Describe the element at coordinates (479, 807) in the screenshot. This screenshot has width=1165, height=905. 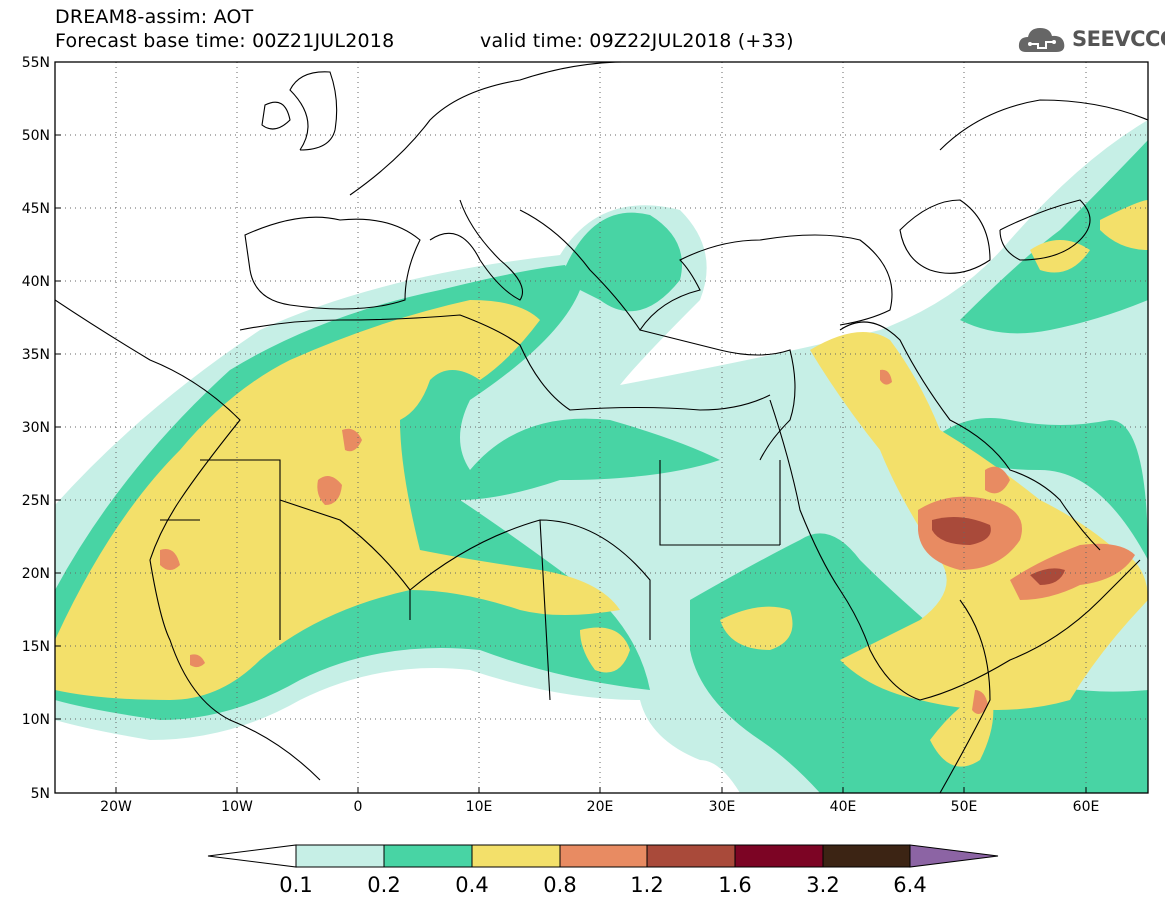
I see `lon-label: 10E` at that location.